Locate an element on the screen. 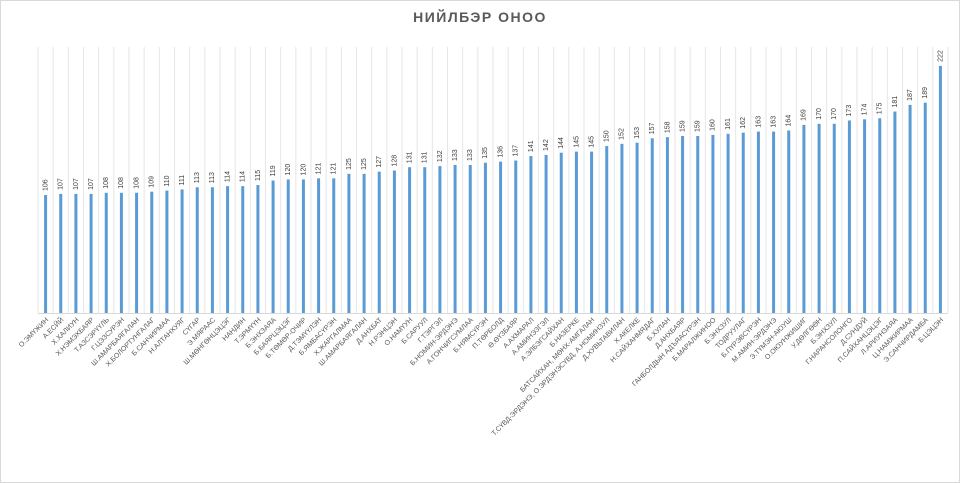  data-label: 115 is located at coordinates (258, 175).